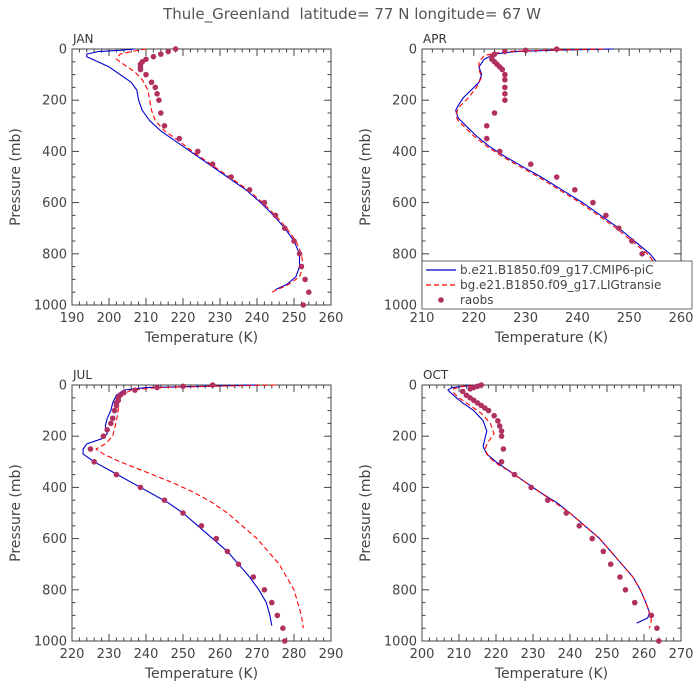  I want to click on x-tick-label-jul: 260, so click(220, 654).